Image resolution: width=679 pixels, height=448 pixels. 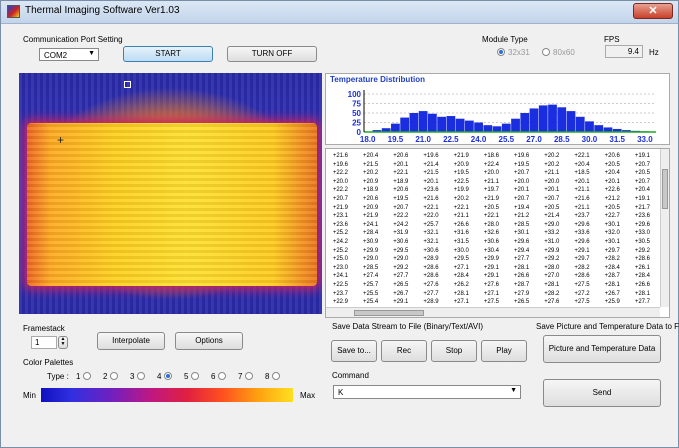 What do you see at coordinates (222, 376) in the screenshot?
I see `palette-option-6-radio` at bounding box center [222, 376].